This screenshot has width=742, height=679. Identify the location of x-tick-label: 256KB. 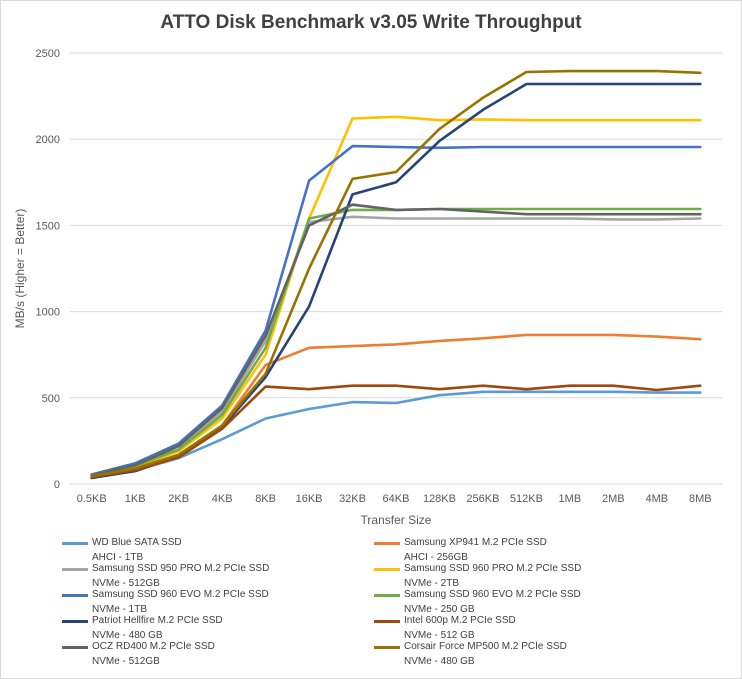
(482, 499).